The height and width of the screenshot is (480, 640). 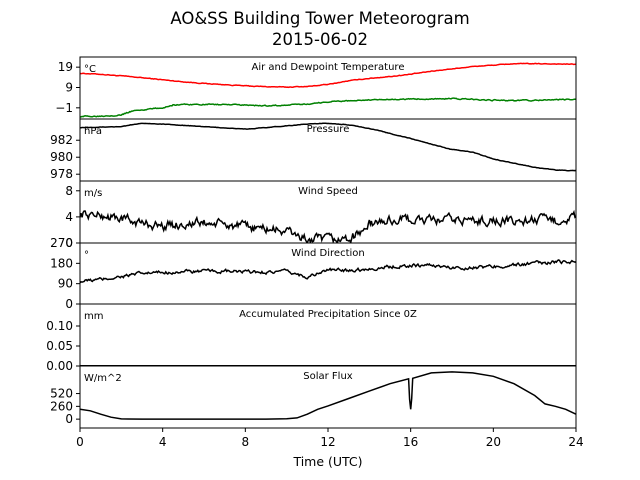 I want to click on chart-title-line1: AO&SS Building Tower Meteorogram, so click(x=319, y=18).